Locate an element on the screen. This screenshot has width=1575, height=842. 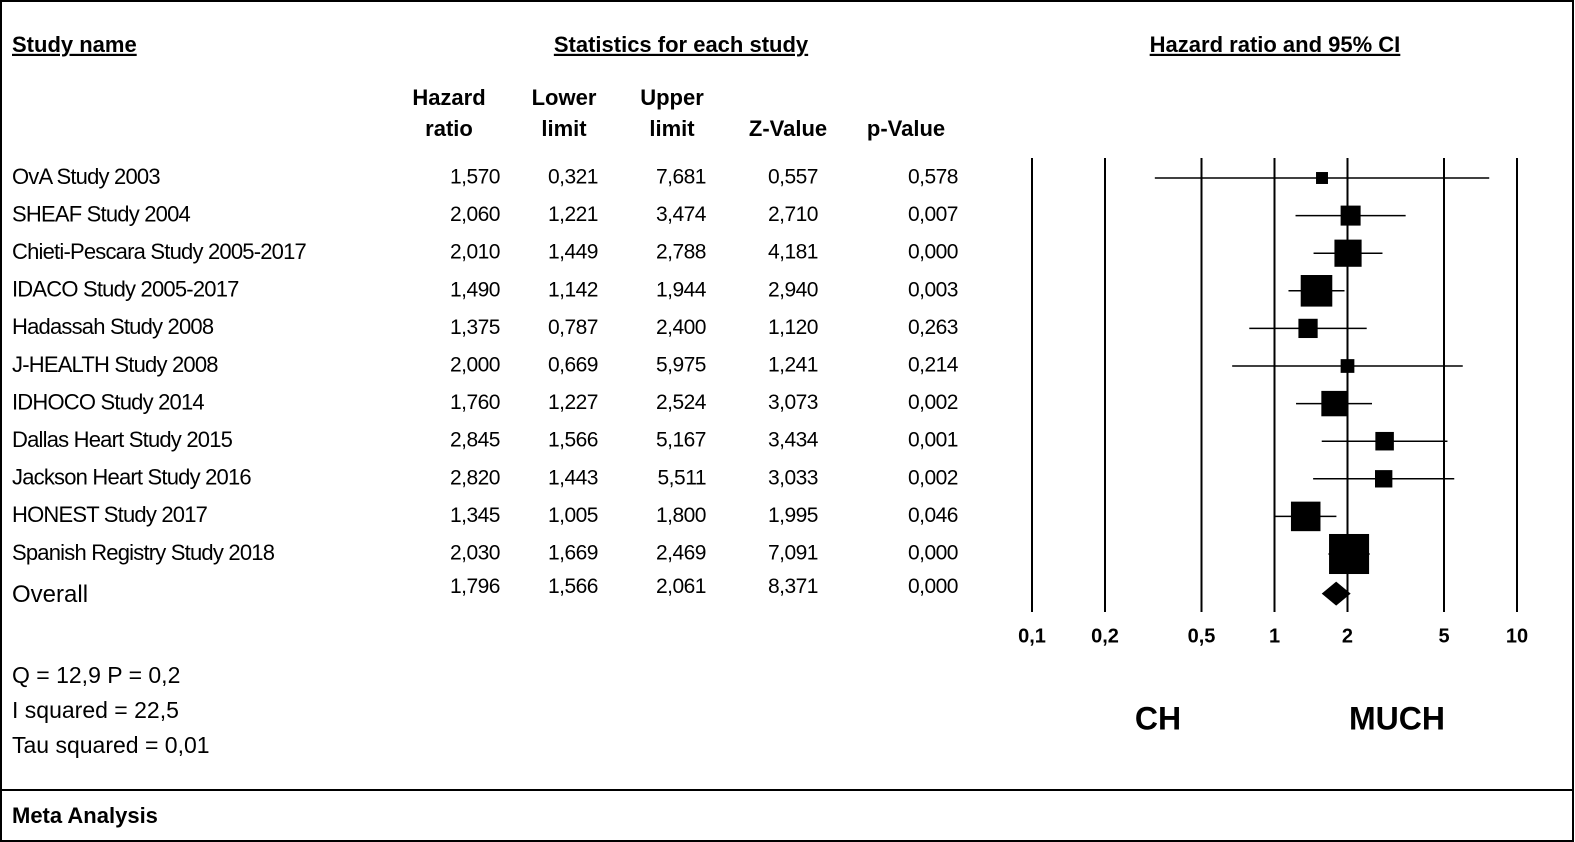
cell-value: 2,061 is located at coordinates (681, 586).